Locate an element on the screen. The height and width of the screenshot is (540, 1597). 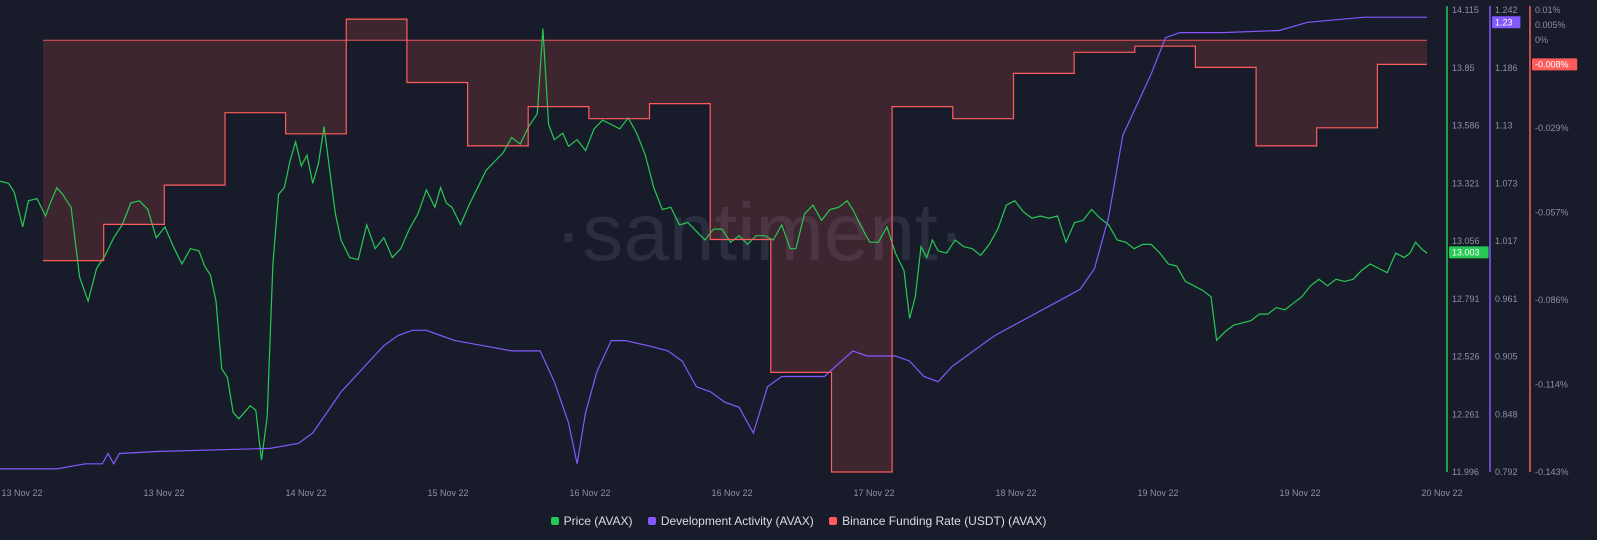
funding-tick-label: -0.029% is located at coordinates (1552, 128).